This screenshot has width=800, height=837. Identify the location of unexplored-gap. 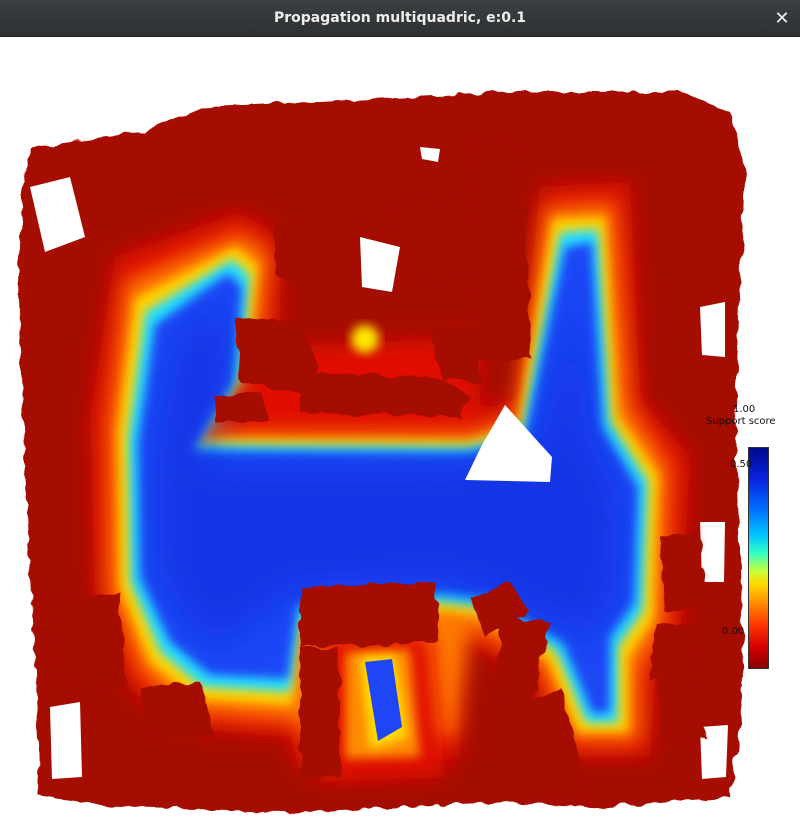
(508, 443).